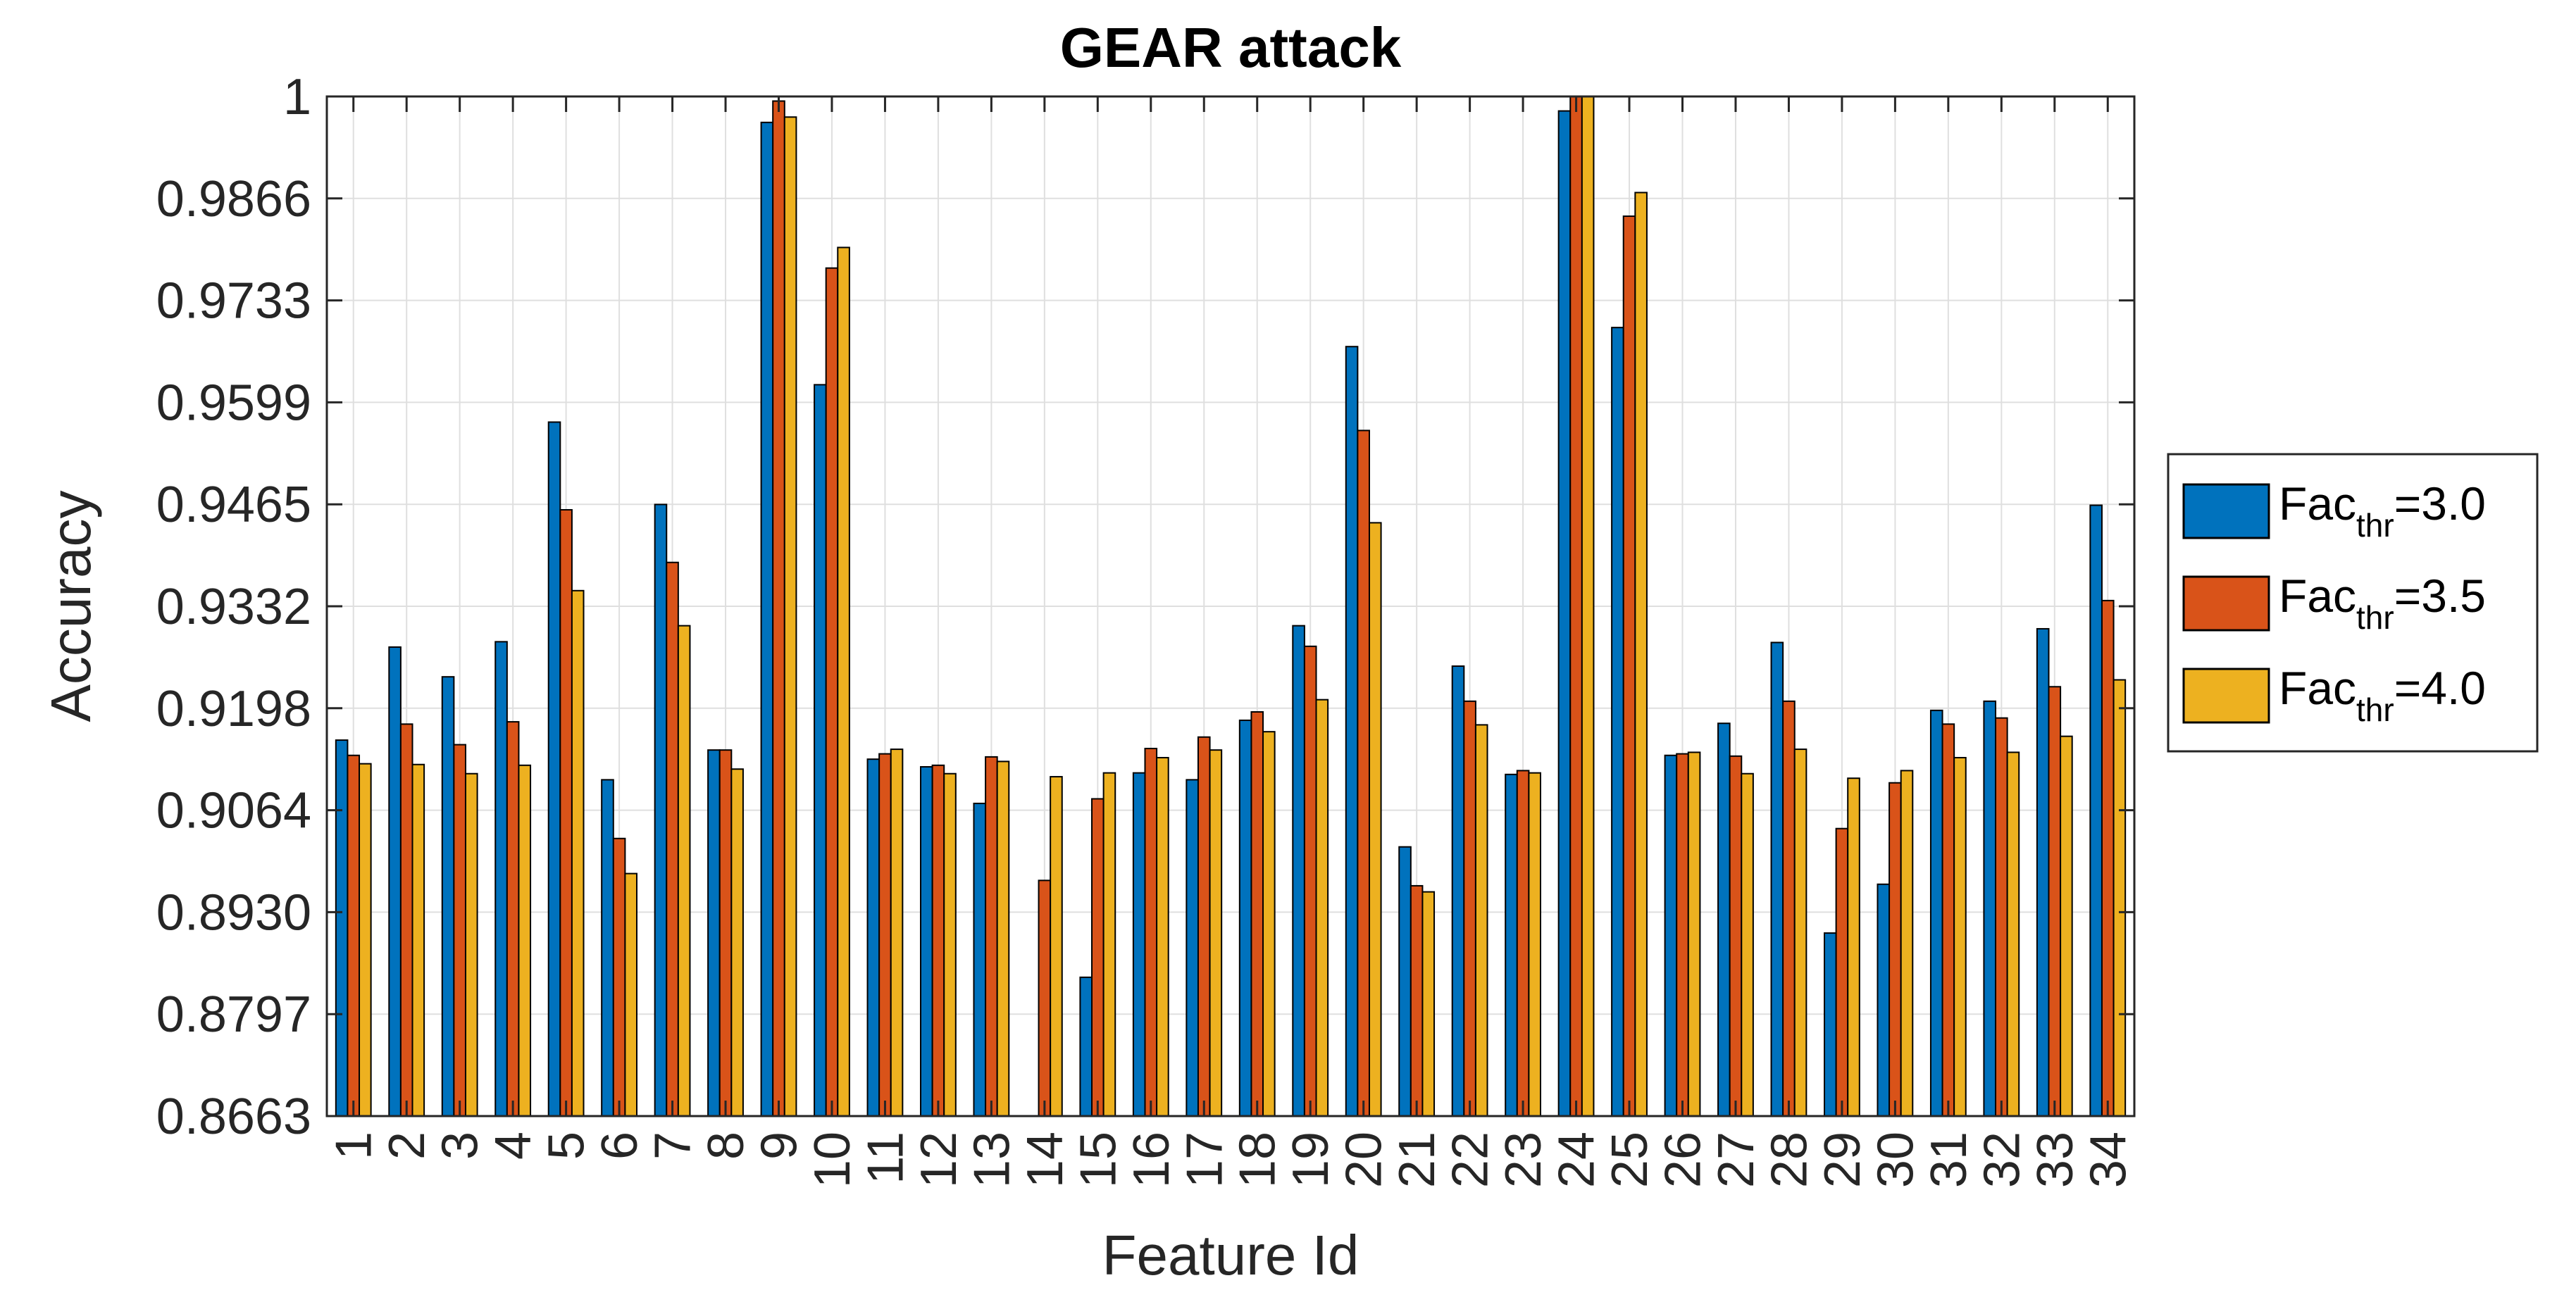 The image size is (2576, 1290). I want to click on y-tick-label: 0.9599, so click(233, 403).